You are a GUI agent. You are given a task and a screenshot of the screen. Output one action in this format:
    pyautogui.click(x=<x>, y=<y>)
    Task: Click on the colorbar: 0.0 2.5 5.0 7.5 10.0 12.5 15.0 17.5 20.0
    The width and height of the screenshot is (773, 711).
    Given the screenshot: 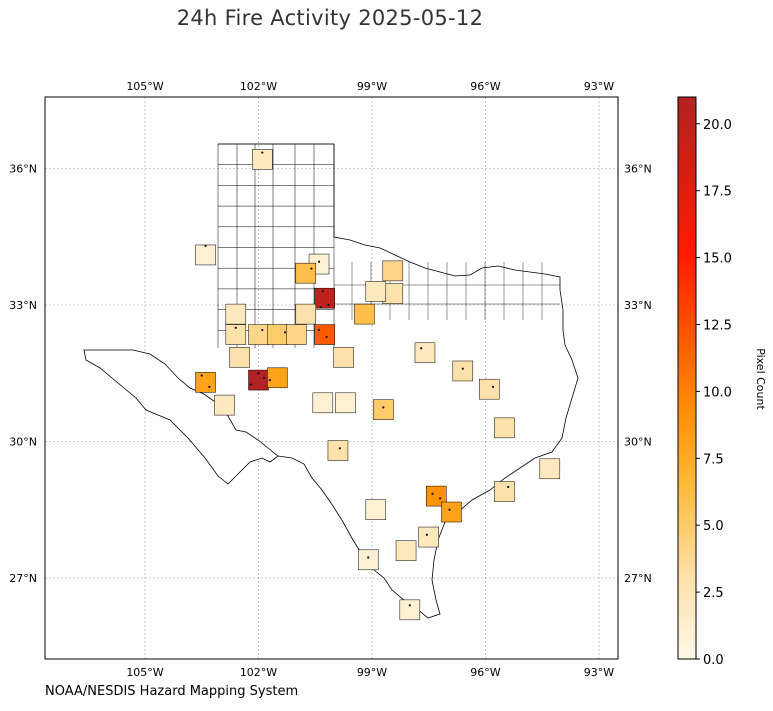 What is the action you would take?
    pyautogui.click(x=704, y=382)
    